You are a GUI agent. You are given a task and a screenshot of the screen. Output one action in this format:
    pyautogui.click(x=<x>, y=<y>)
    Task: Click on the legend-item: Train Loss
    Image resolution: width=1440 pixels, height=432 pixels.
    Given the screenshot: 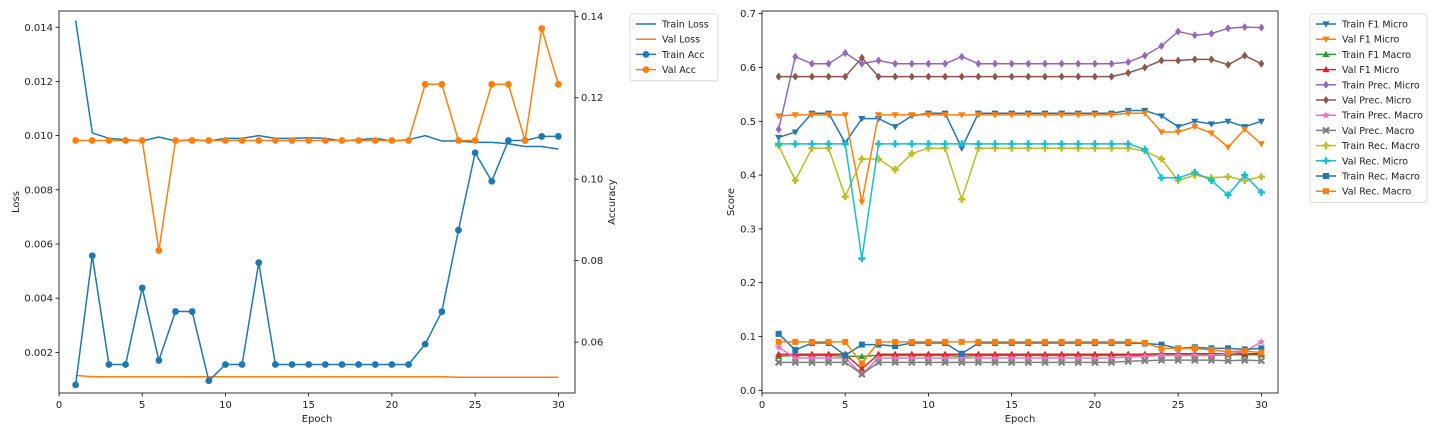 What is the action you would take?
    pyautogui.click(x=672, y=25)
    